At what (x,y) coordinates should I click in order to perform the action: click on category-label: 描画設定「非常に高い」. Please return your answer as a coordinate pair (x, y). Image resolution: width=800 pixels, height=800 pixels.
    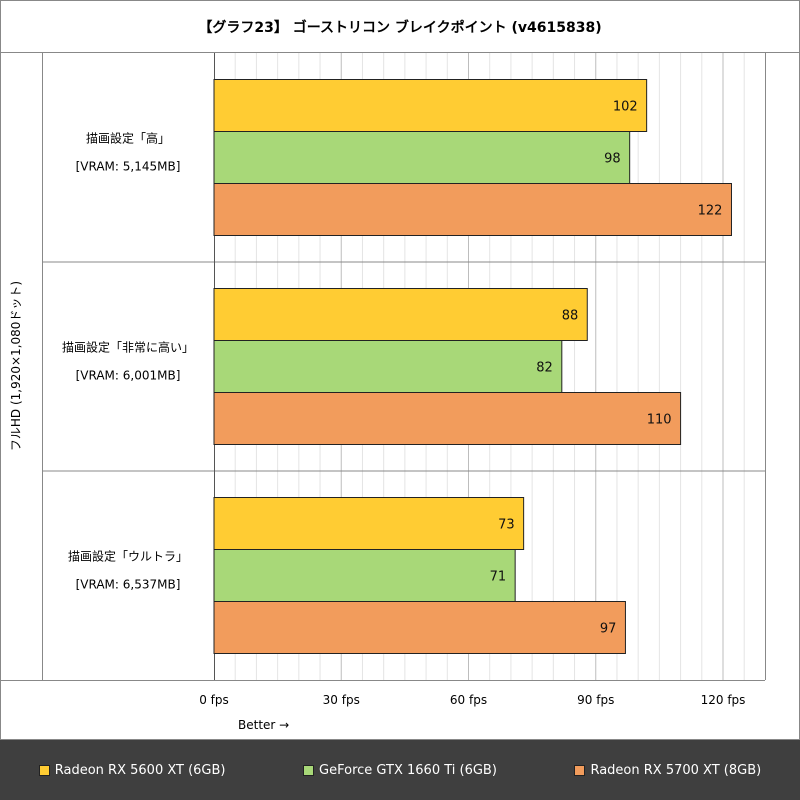
    Looking at the image, I should click on (128, 347).